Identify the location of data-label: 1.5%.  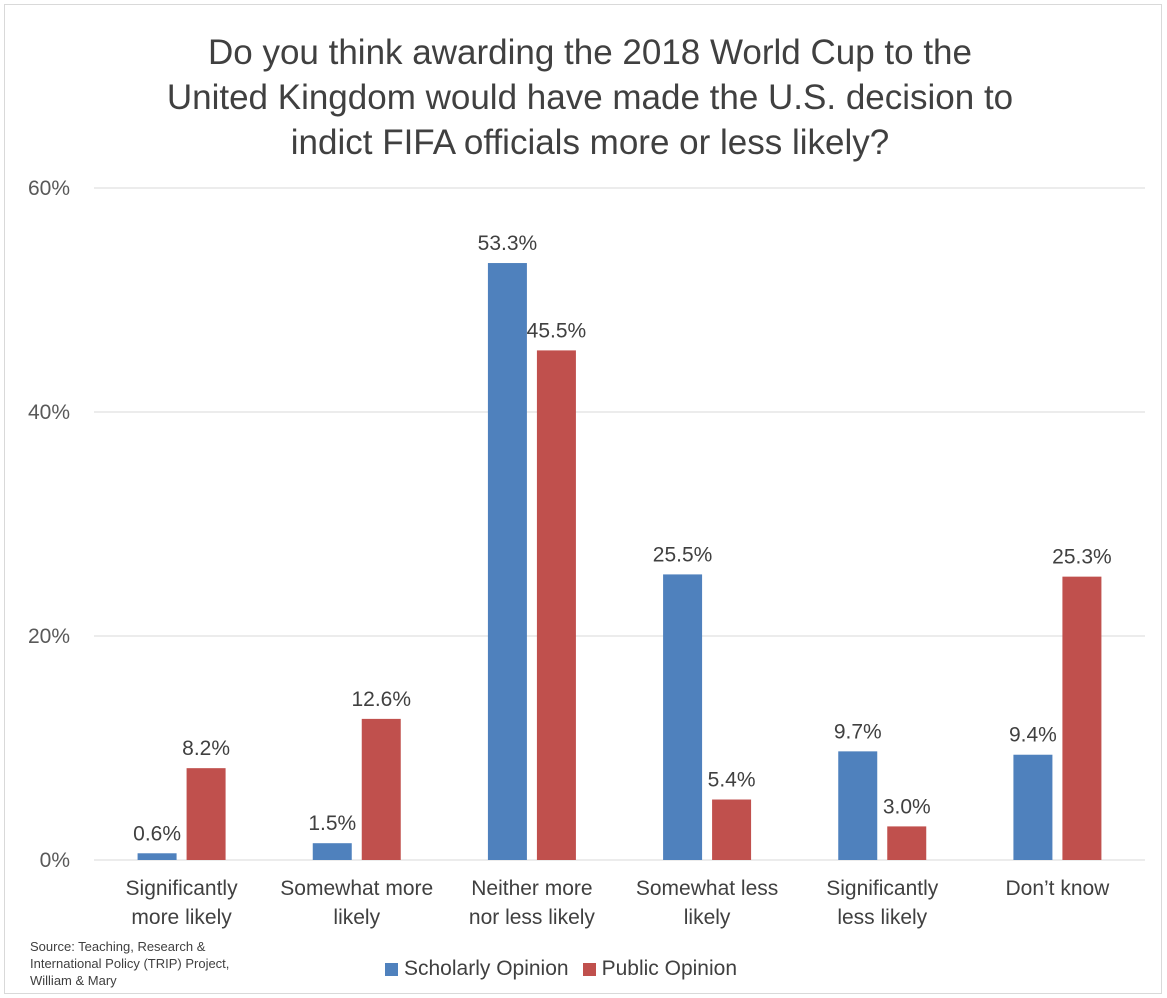
(332, 823).